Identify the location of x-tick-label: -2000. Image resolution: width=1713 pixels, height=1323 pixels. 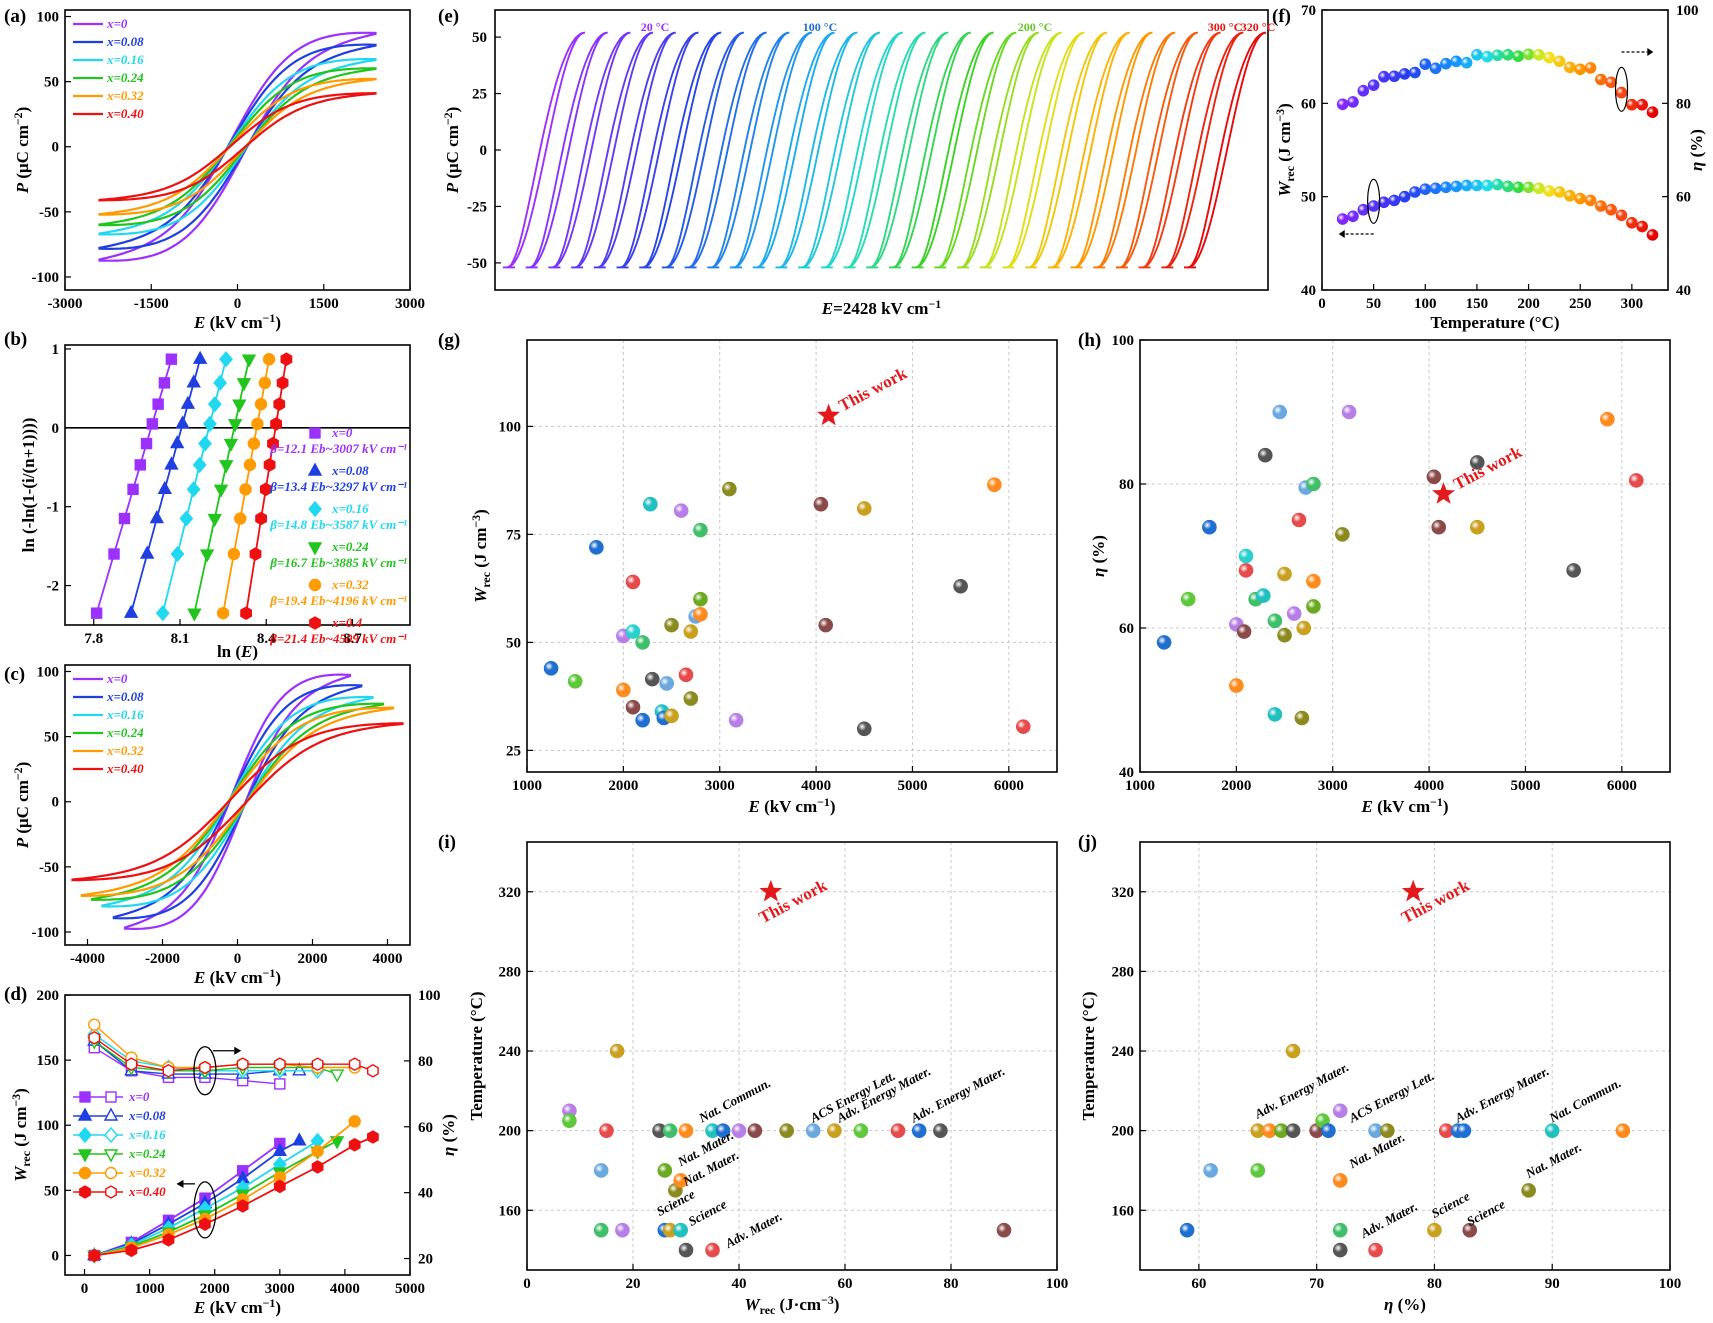
(162, 959).